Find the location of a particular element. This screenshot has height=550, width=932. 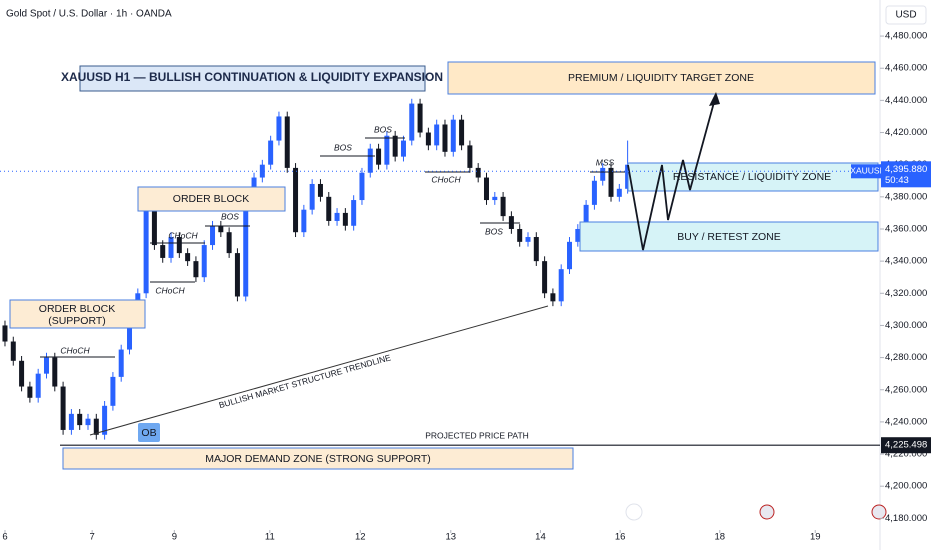

order-block-support is located at coordinates (77, 314).